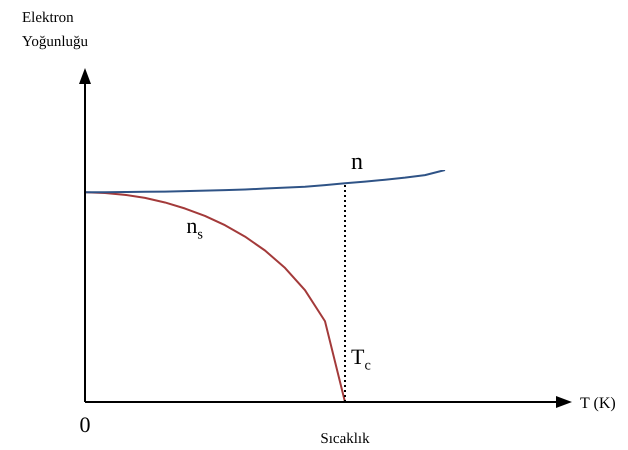  What do you see at coordinates (357, 162) in the screenshot?
I see `series-label: n` at bounding box center [357, 162].